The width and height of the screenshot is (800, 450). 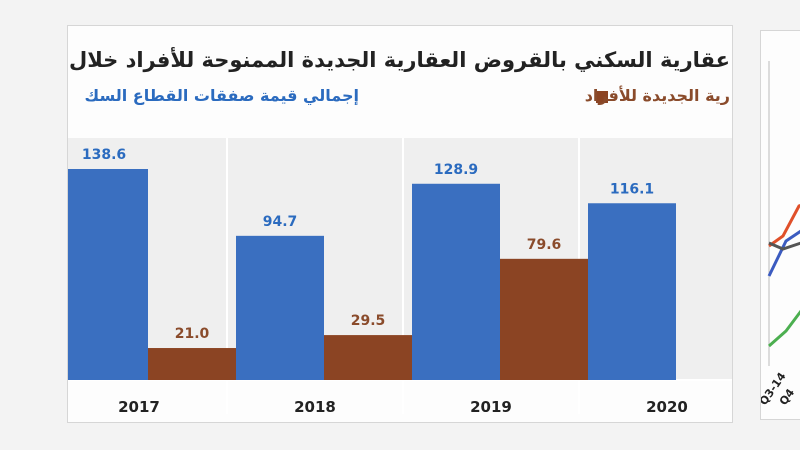 What do you see at coordinates (602, 97) in the screenshot?
I see `legend-brown-swatch` at bounding box center [602, 97].